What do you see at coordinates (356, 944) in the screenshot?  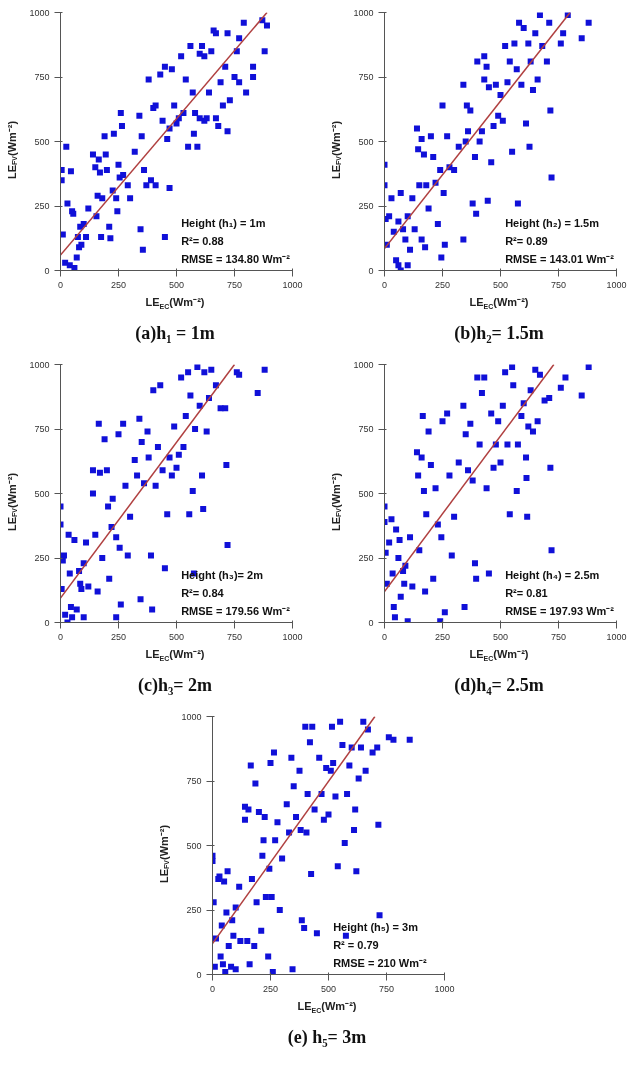 I see `annotation: R² = 0.79` at bounding box center [356, 944].